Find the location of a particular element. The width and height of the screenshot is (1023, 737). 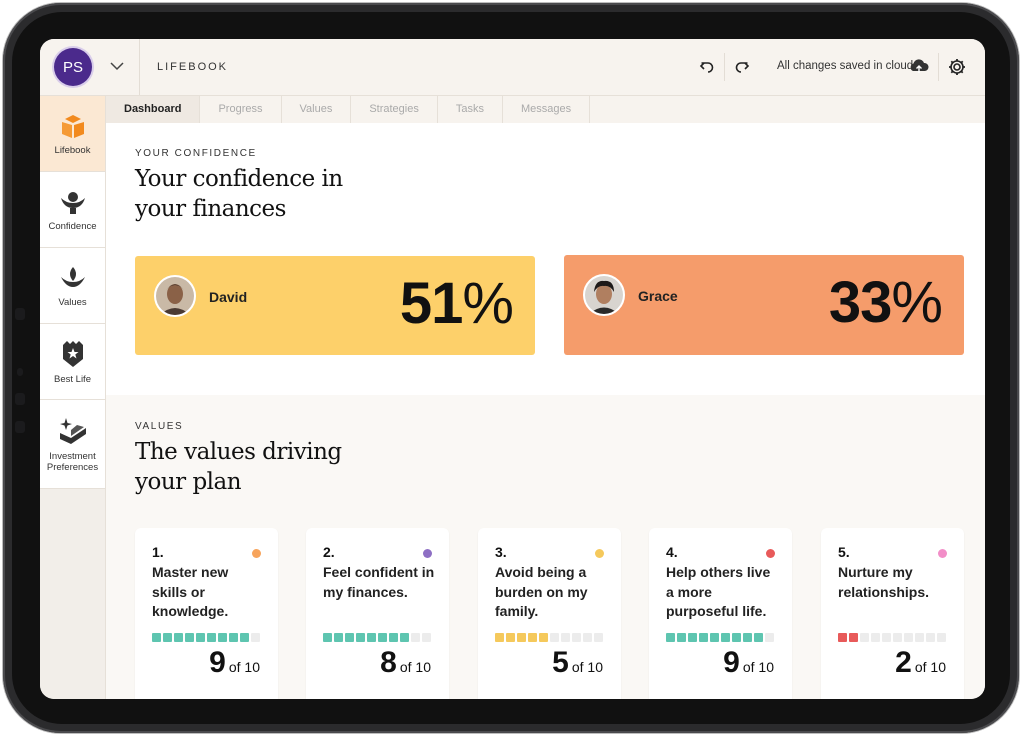

value-card: 5. Nurture my relationships. 2 of 10 is located at coordinates (892, 613).